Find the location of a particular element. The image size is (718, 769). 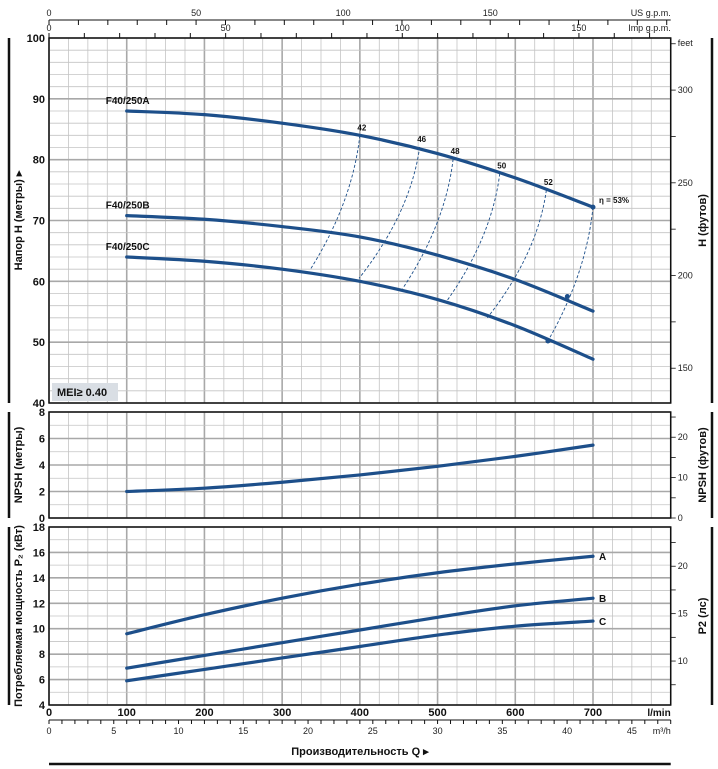

m3h-tick-label: 25 is located at coordinates (373, 731).